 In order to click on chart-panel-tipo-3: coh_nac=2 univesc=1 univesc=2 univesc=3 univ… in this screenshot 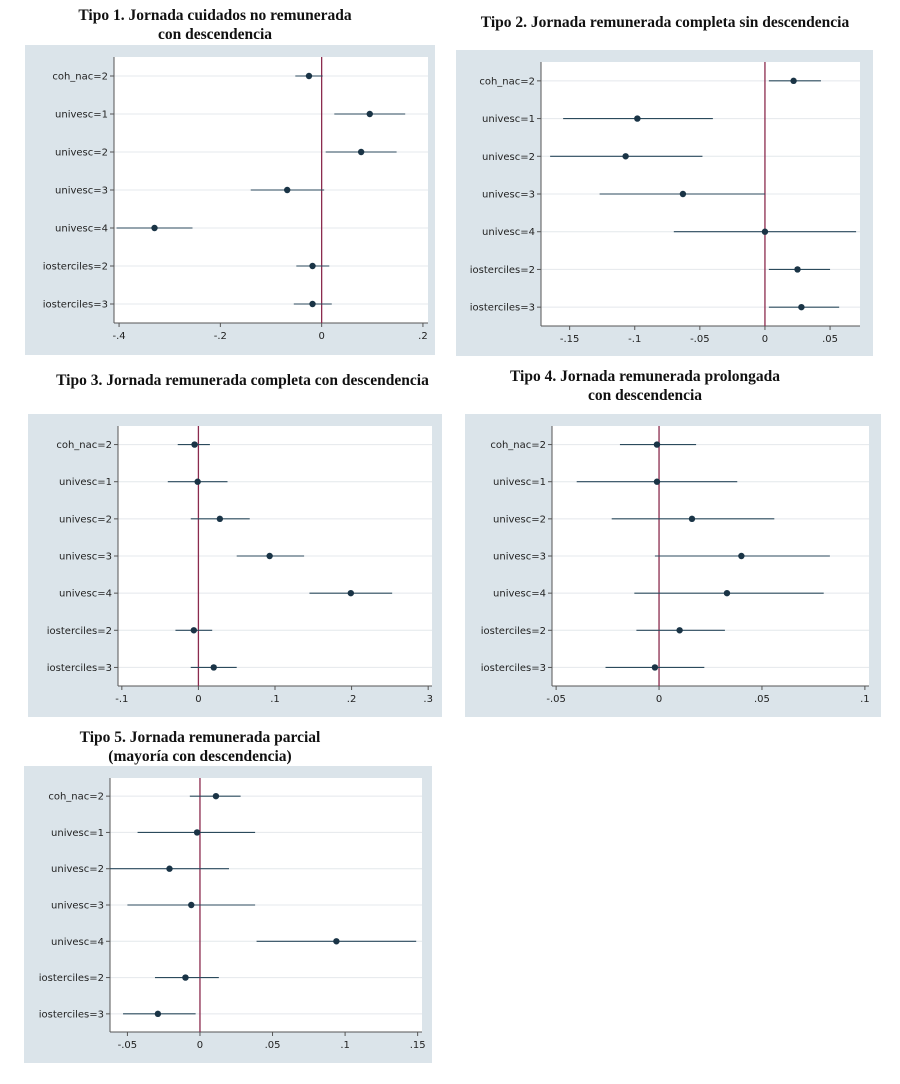, I will do `click(235, 565)`.